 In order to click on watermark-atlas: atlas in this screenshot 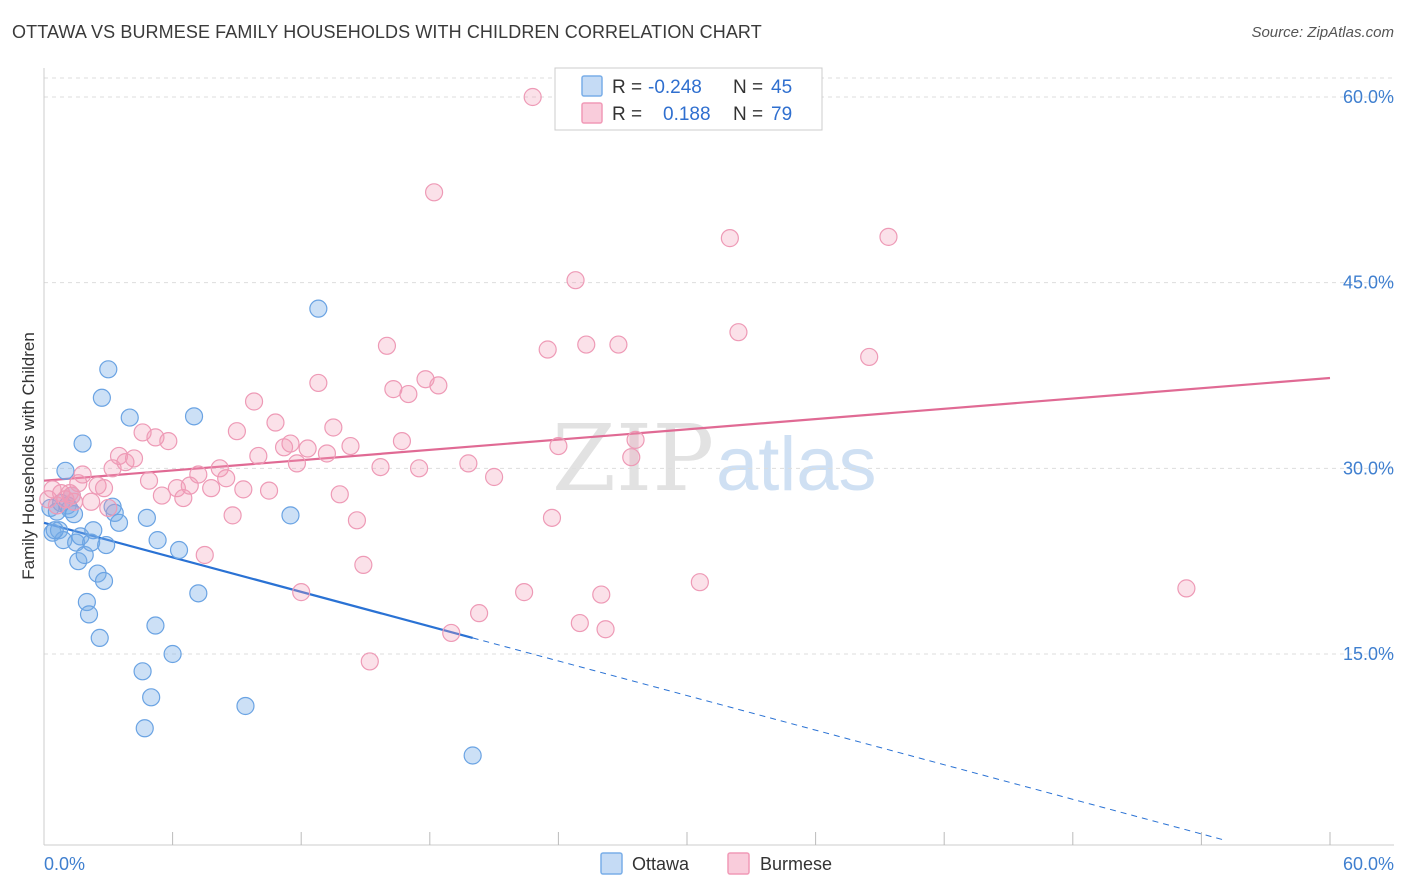, I will do `click(796, 464)`.